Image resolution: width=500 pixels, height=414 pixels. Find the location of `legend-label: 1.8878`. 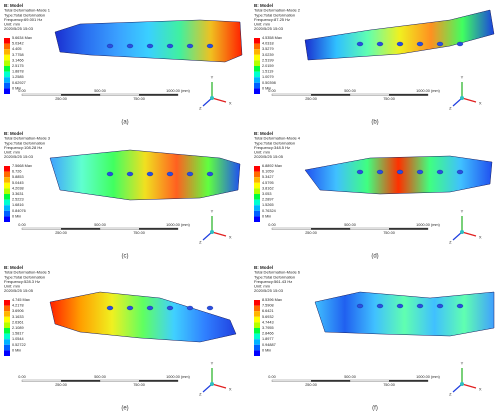

legend-label: 1.8878 is located at coordinates (18, 72).